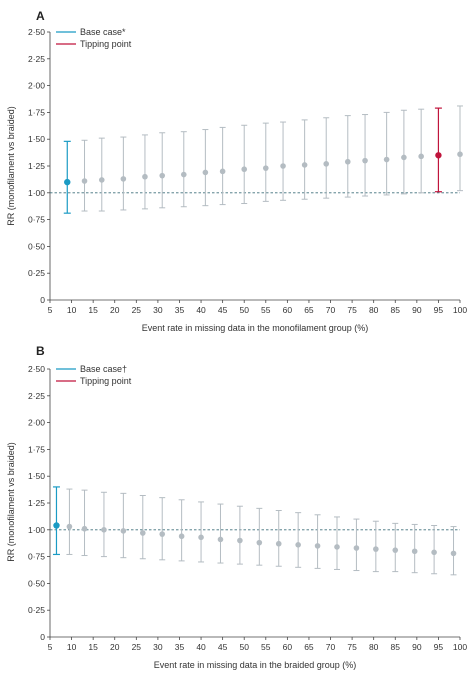  I want to click on panel-a-legend: Base case* Tipping point, so click(94, 38).